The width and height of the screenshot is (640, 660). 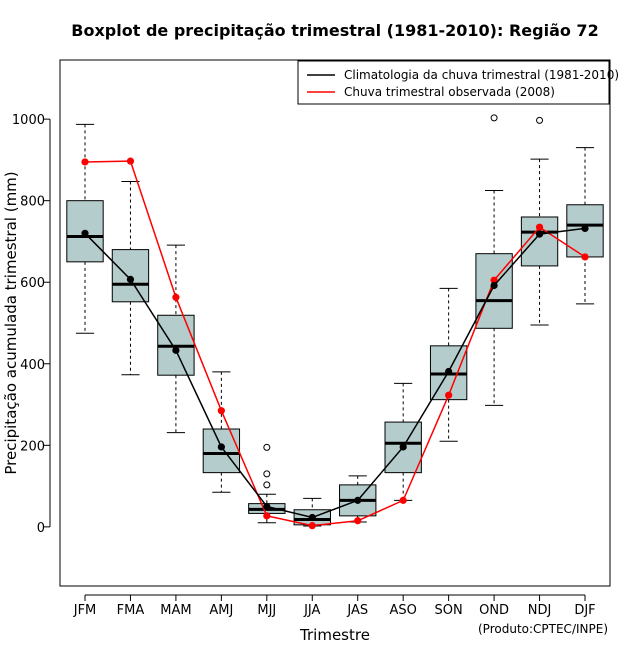 I want to click on y-axis: 0 200 400 600 800 1000, so click(x=31, y=324).